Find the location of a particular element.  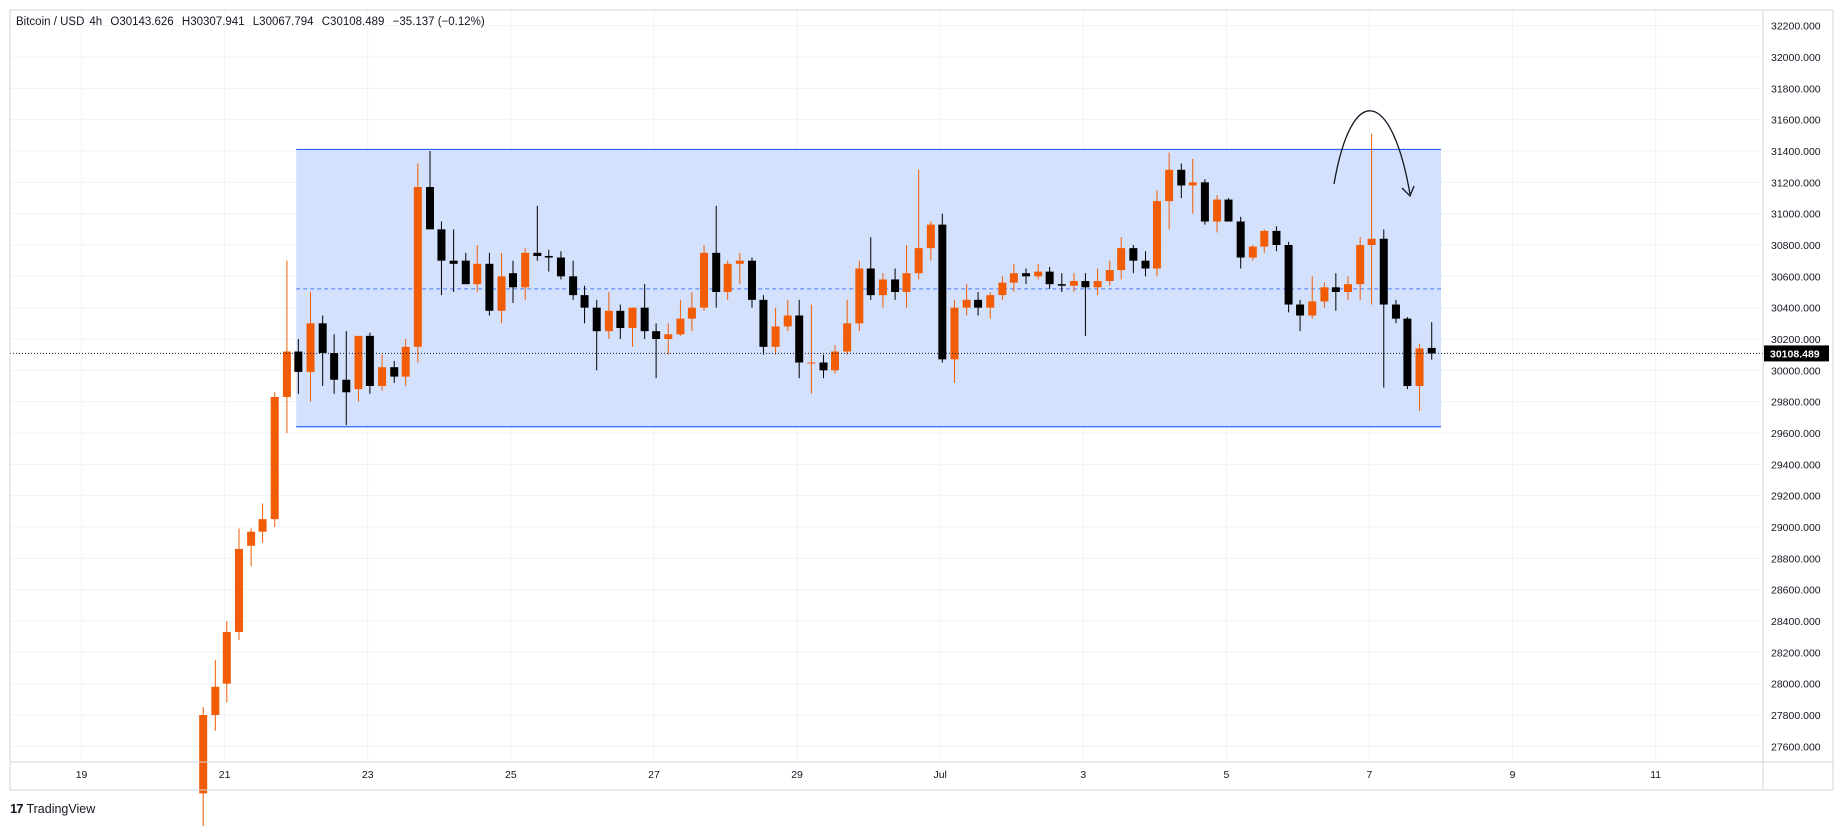

brand-logo: 17 TradingView is located at coordinates (52, 808).